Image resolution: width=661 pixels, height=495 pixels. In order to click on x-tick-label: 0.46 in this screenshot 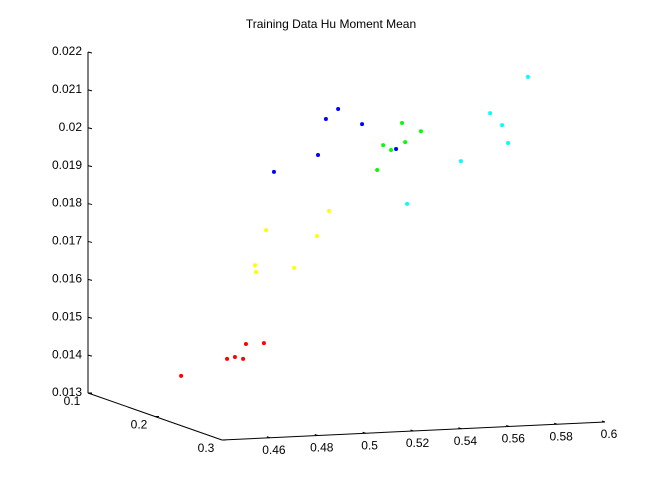, I will do `click(274, 450)`.